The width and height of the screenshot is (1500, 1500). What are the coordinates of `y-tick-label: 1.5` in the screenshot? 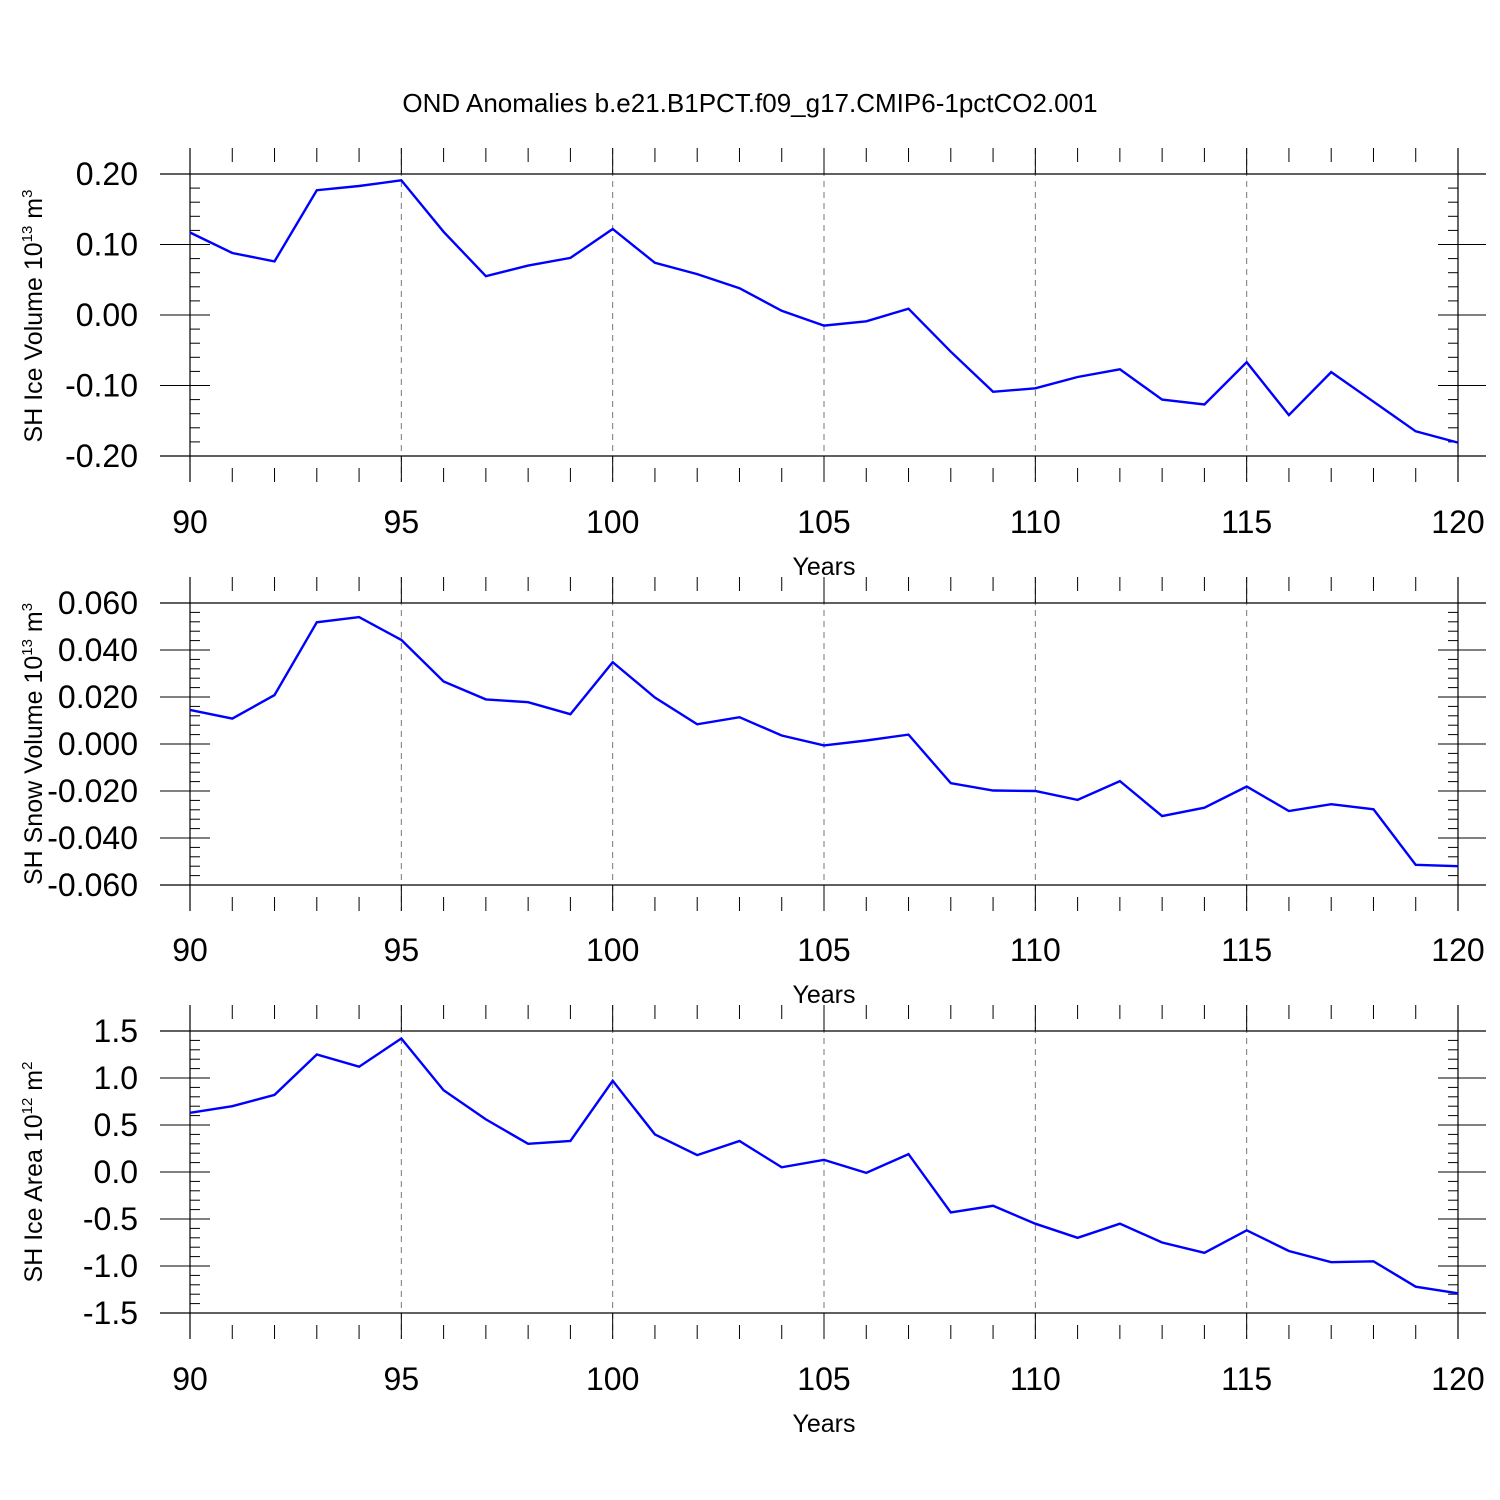 It's located at (116, 1031).